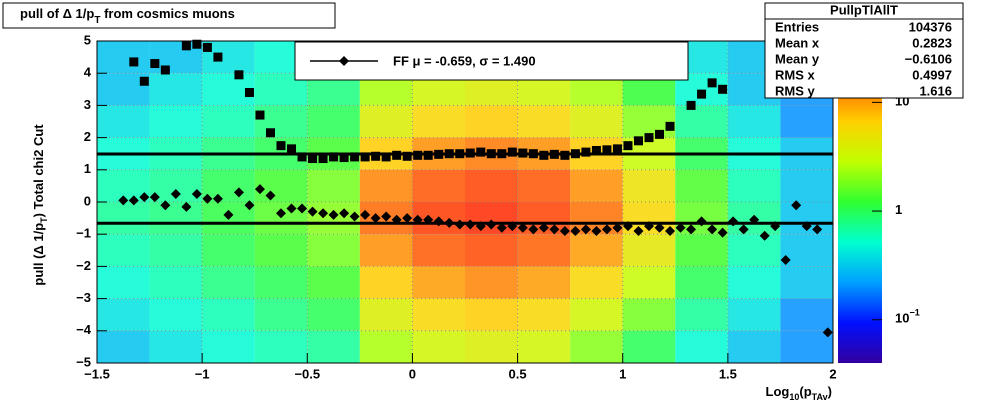  What do you see at coordinates (898, 209) in the screenshot?
I see `z-tick-label: 1` at bounding box center [898, 209].